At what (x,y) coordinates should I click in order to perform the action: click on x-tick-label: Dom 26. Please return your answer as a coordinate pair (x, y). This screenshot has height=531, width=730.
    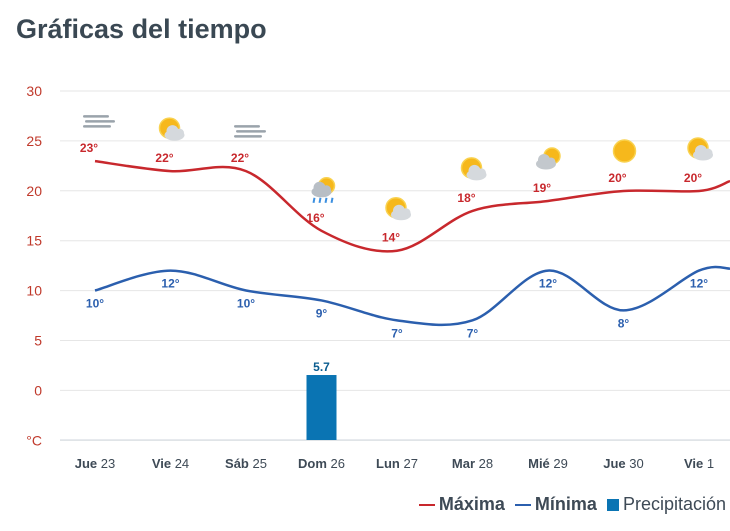
    Looking at the image, I should click on (321, 463).